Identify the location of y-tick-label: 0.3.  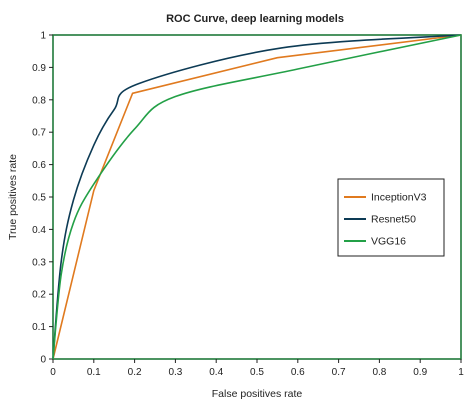
(39, 262).